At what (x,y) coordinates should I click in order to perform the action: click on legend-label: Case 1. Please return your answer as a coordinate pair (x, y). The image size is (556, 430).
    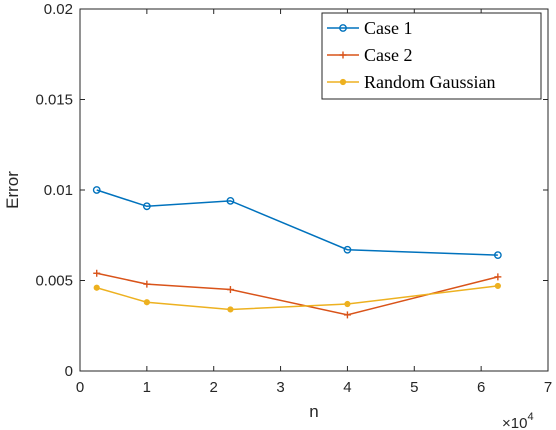
    Looking at the image, I should click on (388, 28).